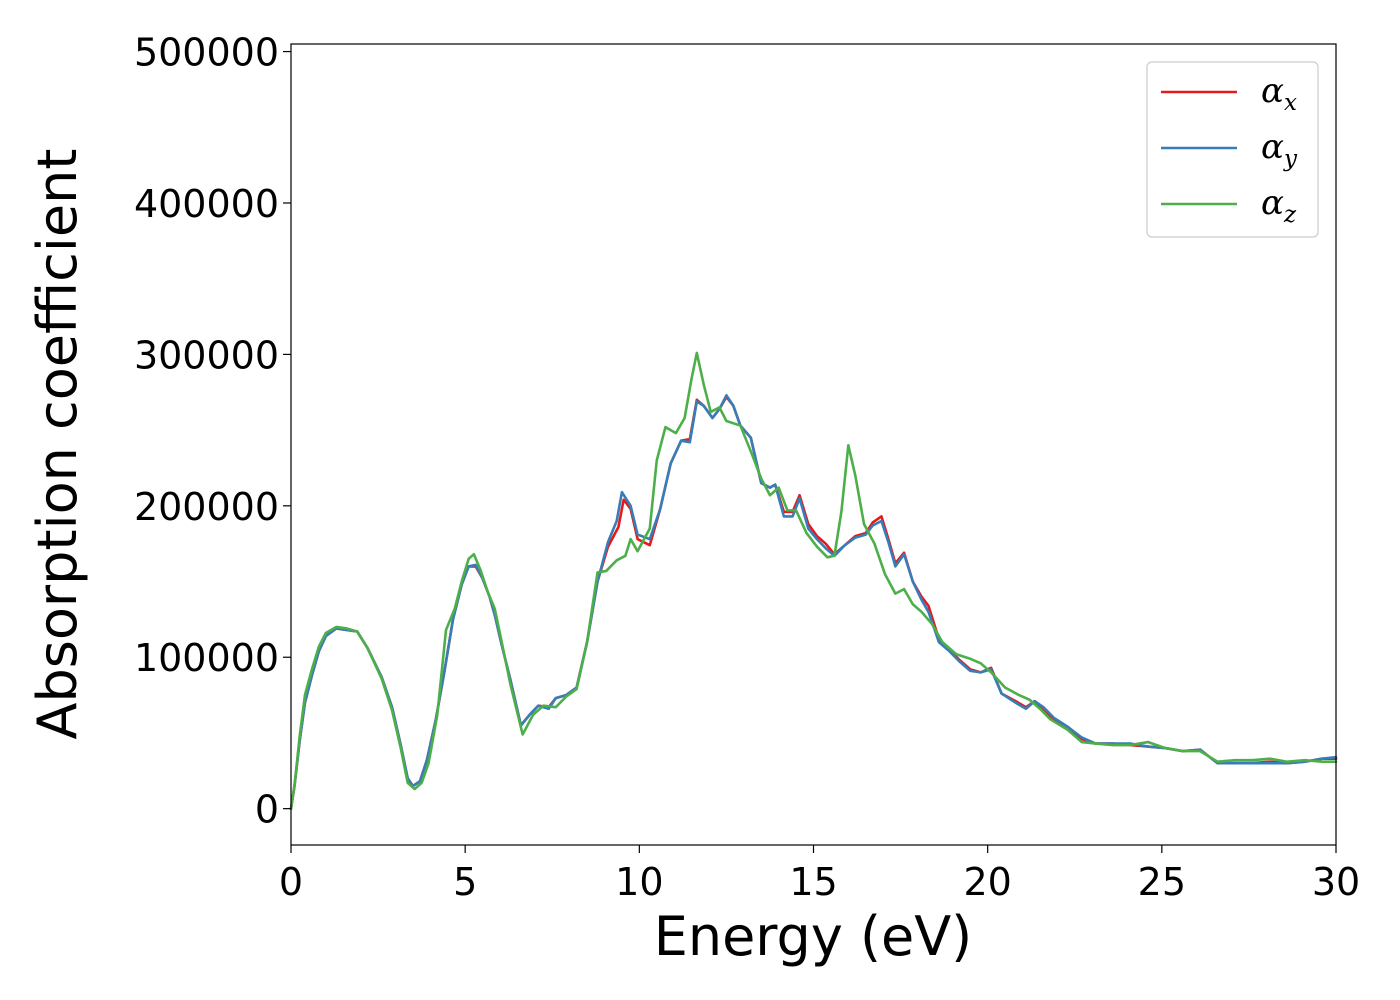  What do you see at coordinates (57, 444) in the screenshot?
I see `y-axis-label: Absorption coefficient` at bounding box center [57, 444].